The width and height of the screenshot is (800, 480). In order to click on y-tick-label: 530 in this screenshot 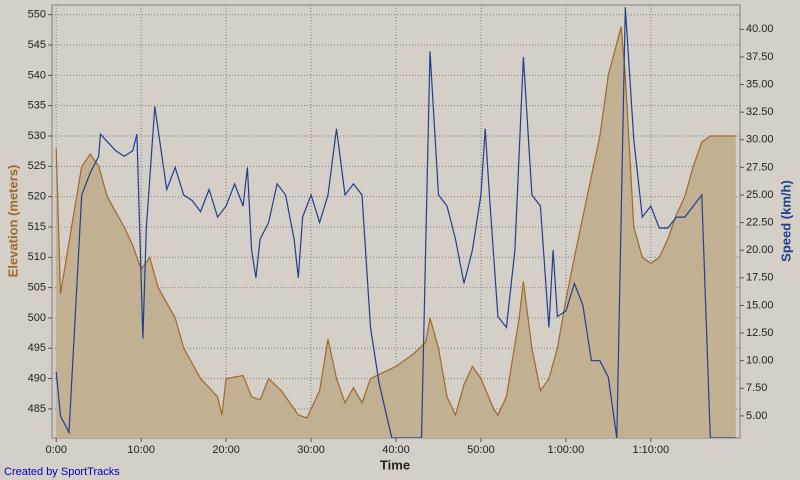, I will do `click(37, 136)`.